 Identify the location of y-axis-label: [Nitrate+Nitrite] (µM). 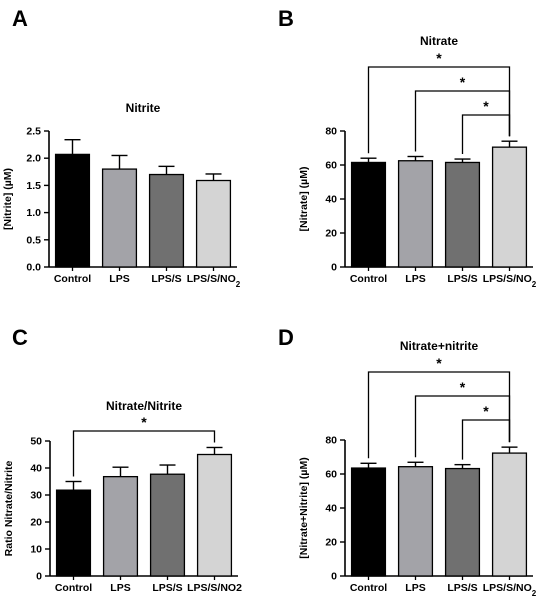
(304, 507).